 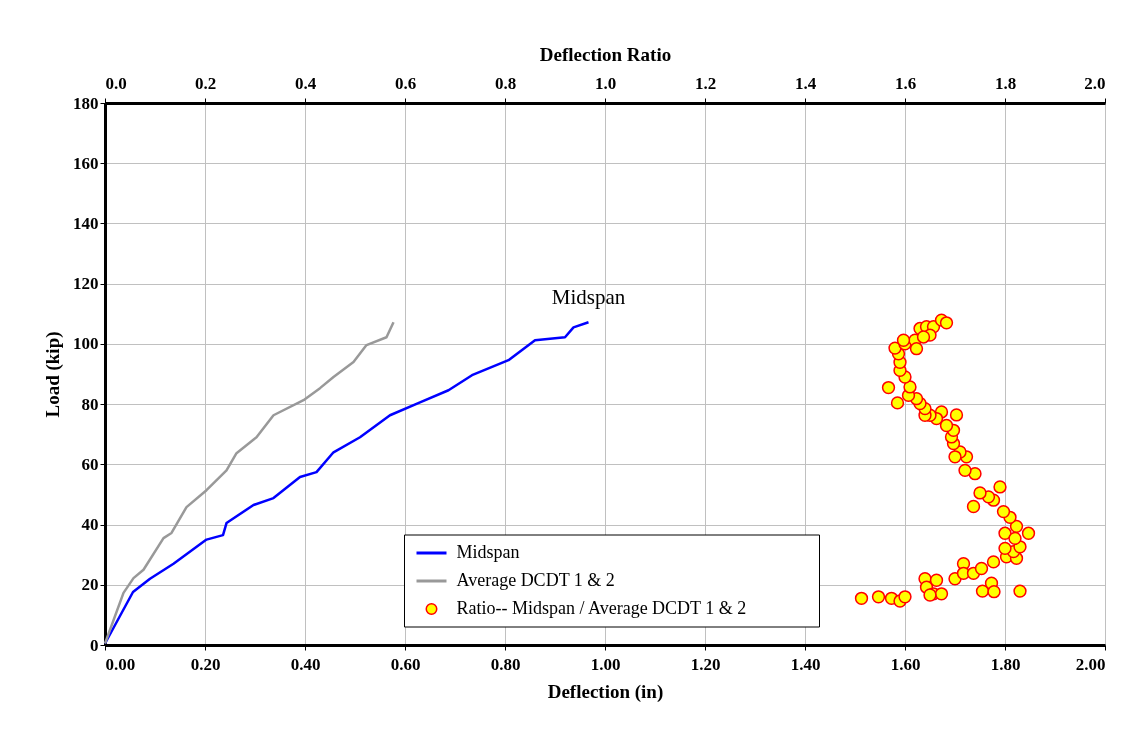 What do you see at coordinates (805, 664) in the screenshot?
I see `x-tick-label: 1.40` at bounding box center [805, 664].